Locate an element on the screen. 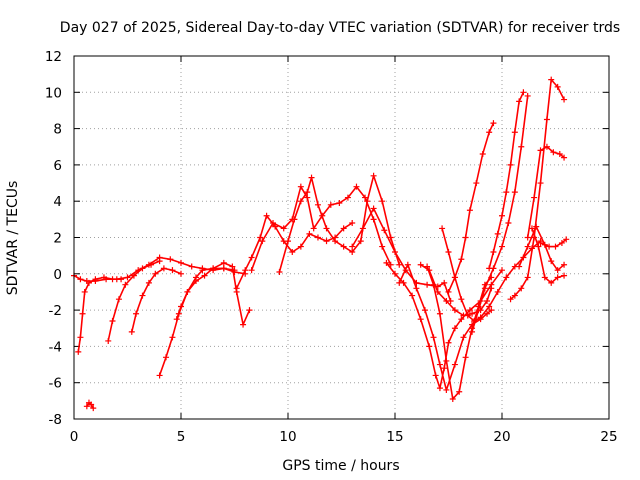 This screenshot has height=480, width=640. y-tick-label: -8 is located at coordinates (55, 420).